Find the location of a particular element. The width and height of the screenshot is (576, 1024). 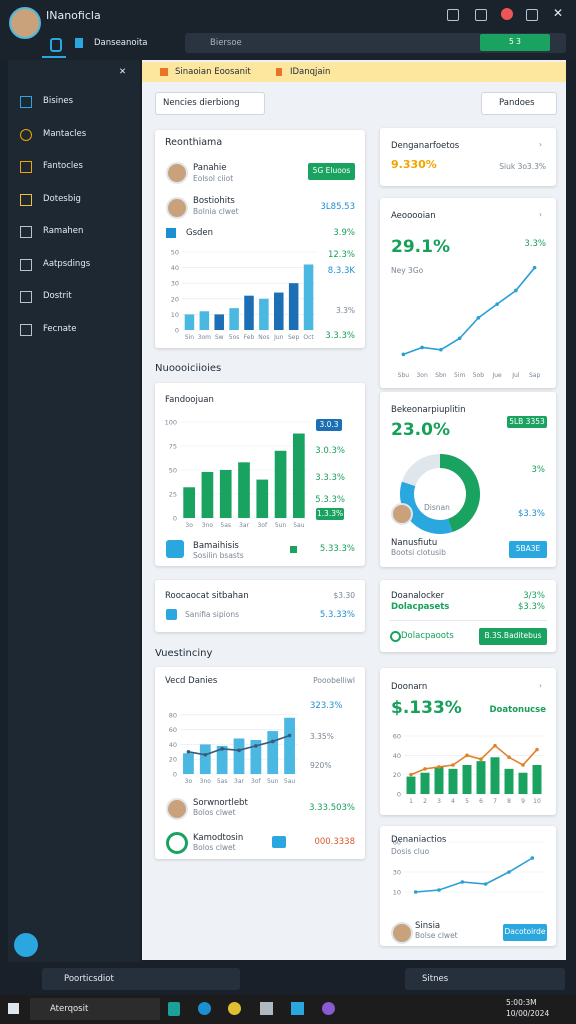

side-label: 3.0.3% is located at coordinates (330, 451).